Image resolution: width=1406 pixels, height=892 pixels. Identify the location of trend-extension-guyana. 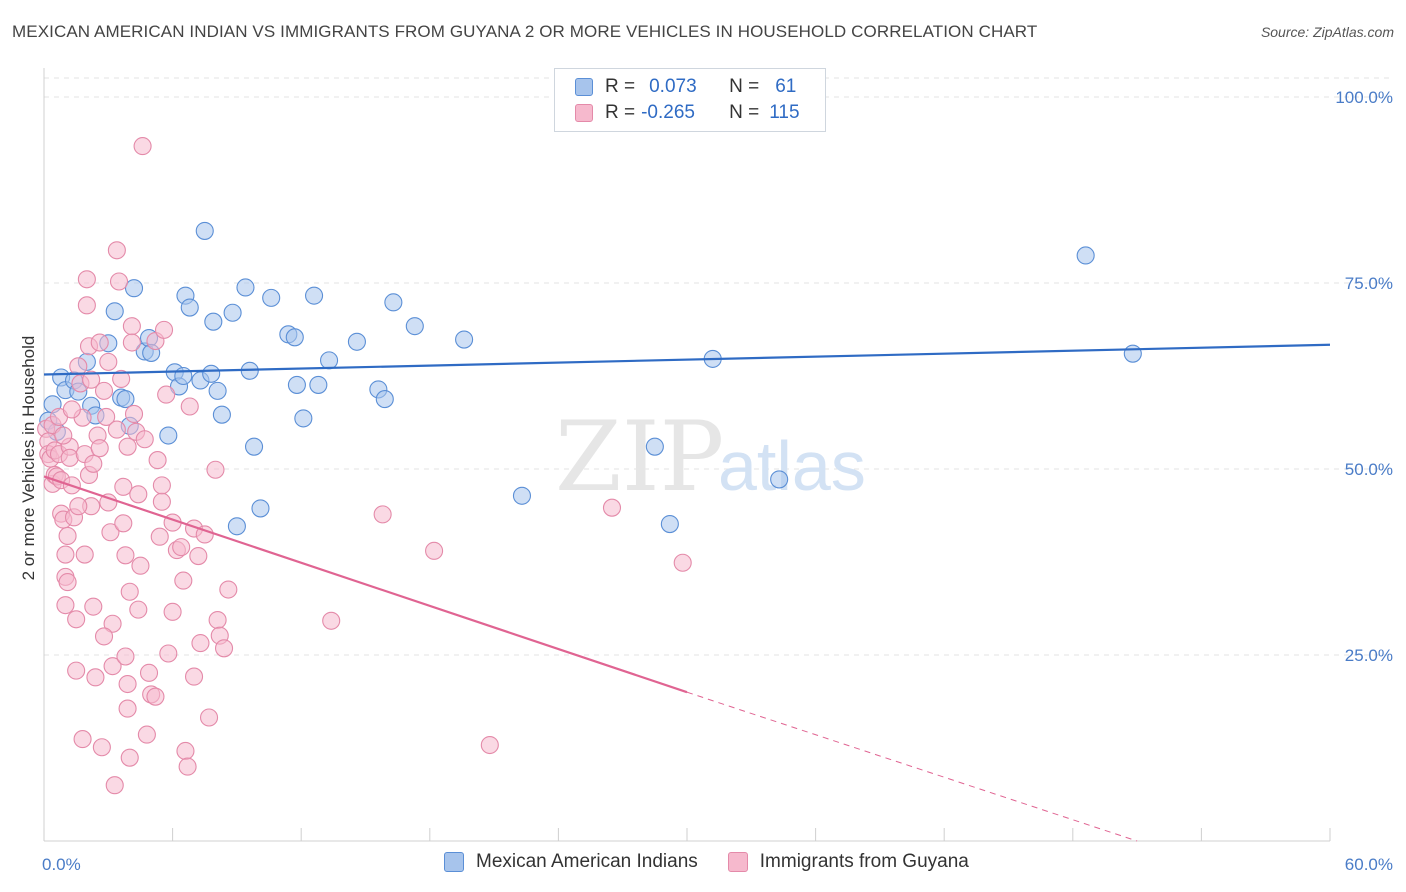
(912, 766).